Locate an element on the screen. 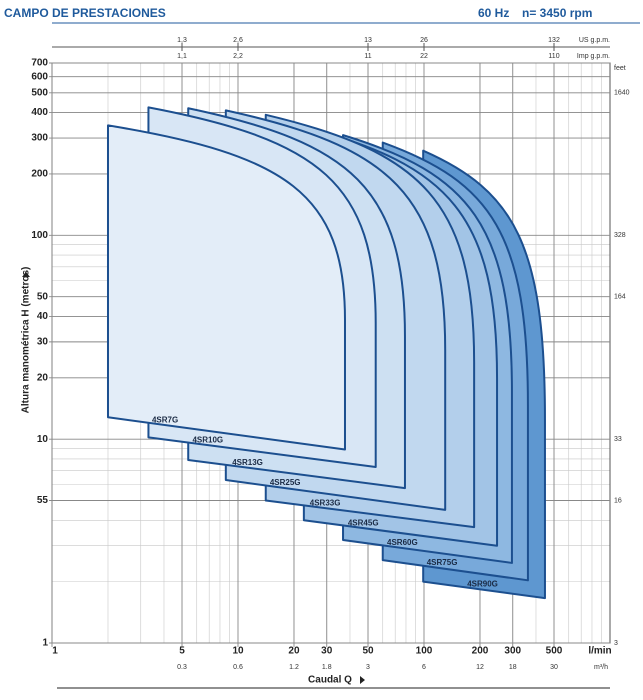 This screenshot has height=700, width=643. secondary-tick-label: 1,3 is located at coordinates (182, 40).